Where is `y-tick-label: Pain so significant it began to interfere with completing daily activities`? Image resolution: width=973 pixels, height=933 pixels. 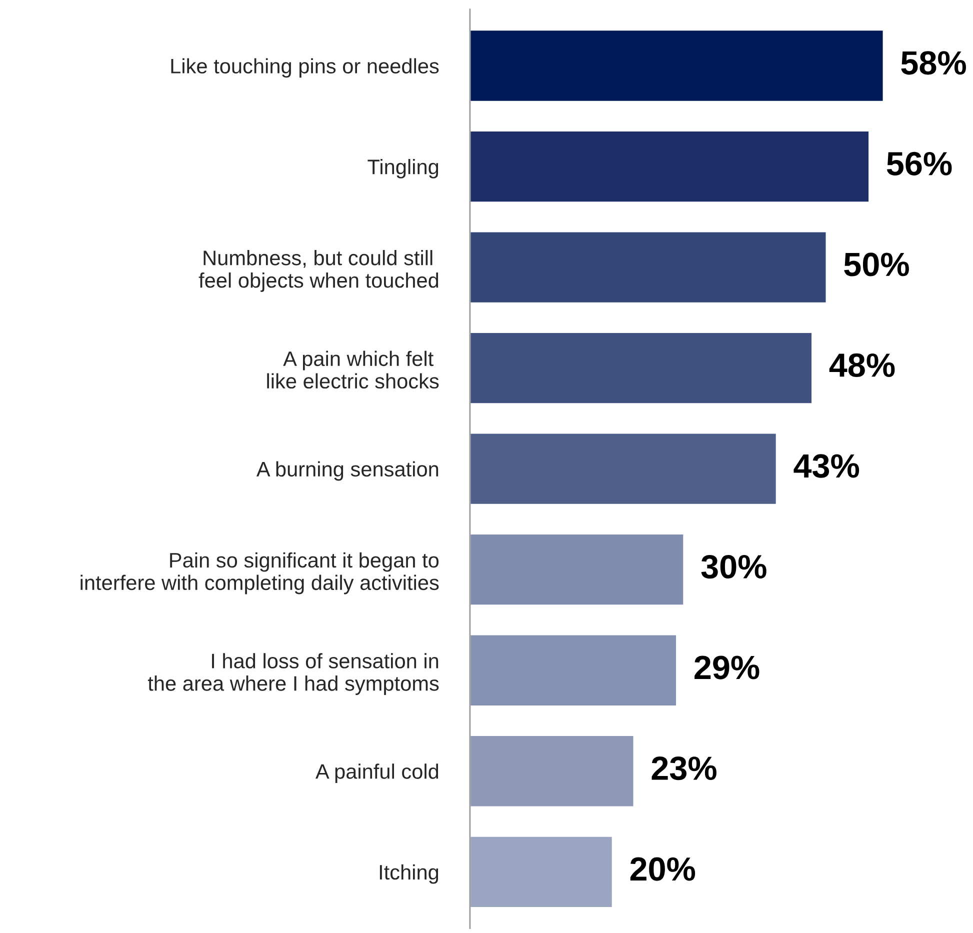
y-tick-label: Pain so significant it began to interfere with completing daily activities is located at coordinates (259, 573).